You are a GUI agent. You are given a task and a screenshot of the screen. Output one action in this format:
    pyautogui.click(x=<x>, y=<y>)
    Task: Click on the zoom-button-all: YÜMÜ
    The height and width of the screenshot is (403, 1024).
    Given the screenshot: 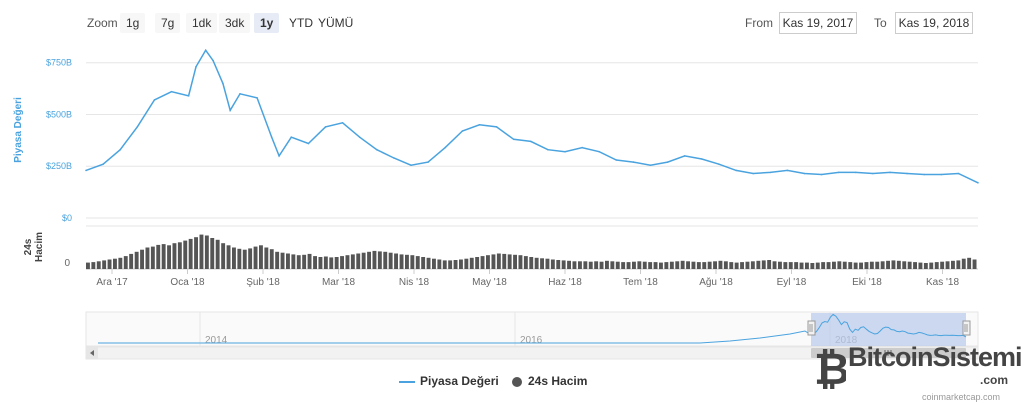 What is the action you would take?
    pyautogui.click(x=336, y=23)
    